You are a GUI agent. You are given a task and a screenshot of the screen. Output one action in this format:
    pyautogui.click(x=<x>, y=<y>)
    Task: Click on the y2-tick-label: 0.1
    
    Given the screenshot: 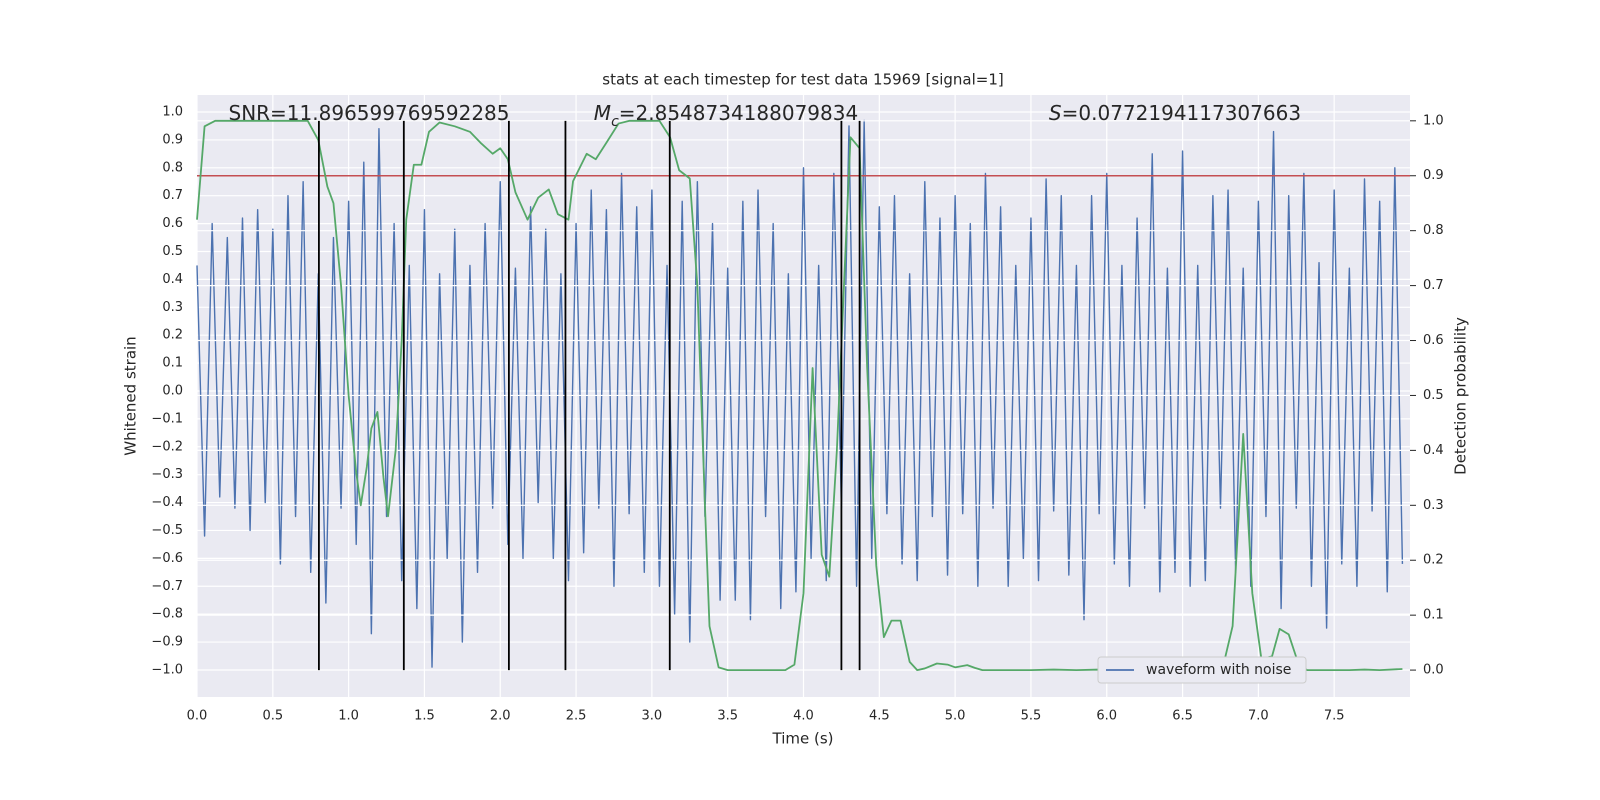 What is the action you would take?
    pyautogui.click(x=1433, y=615)
    